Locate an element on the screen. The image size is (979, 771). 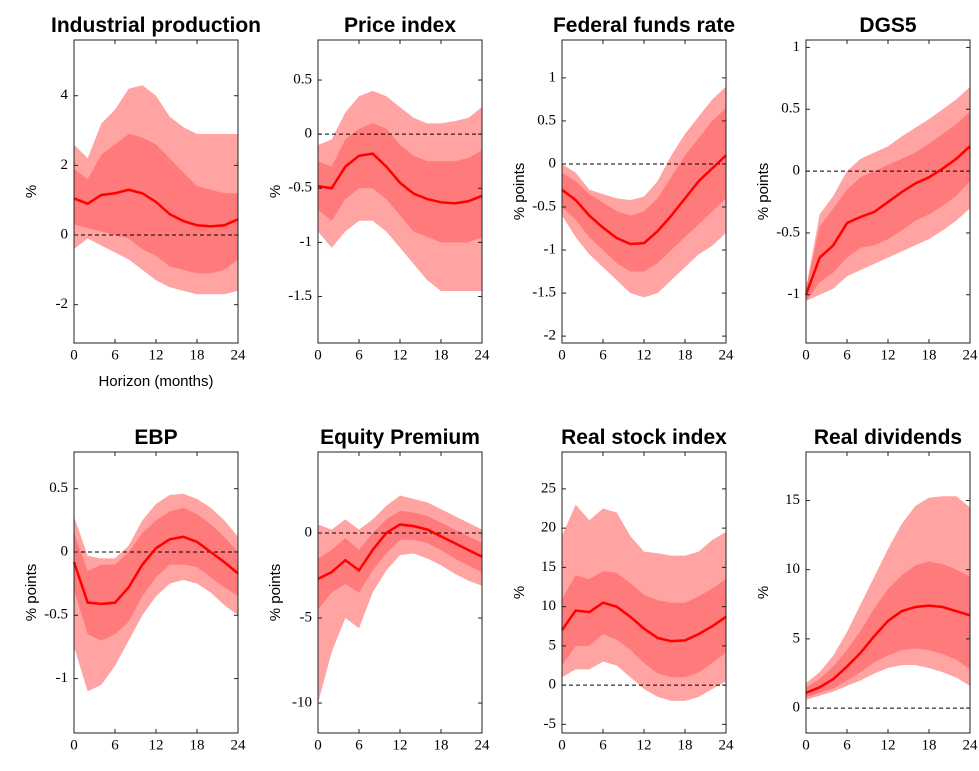
y-tick-label: -10 is located at coordinates (302, 703).